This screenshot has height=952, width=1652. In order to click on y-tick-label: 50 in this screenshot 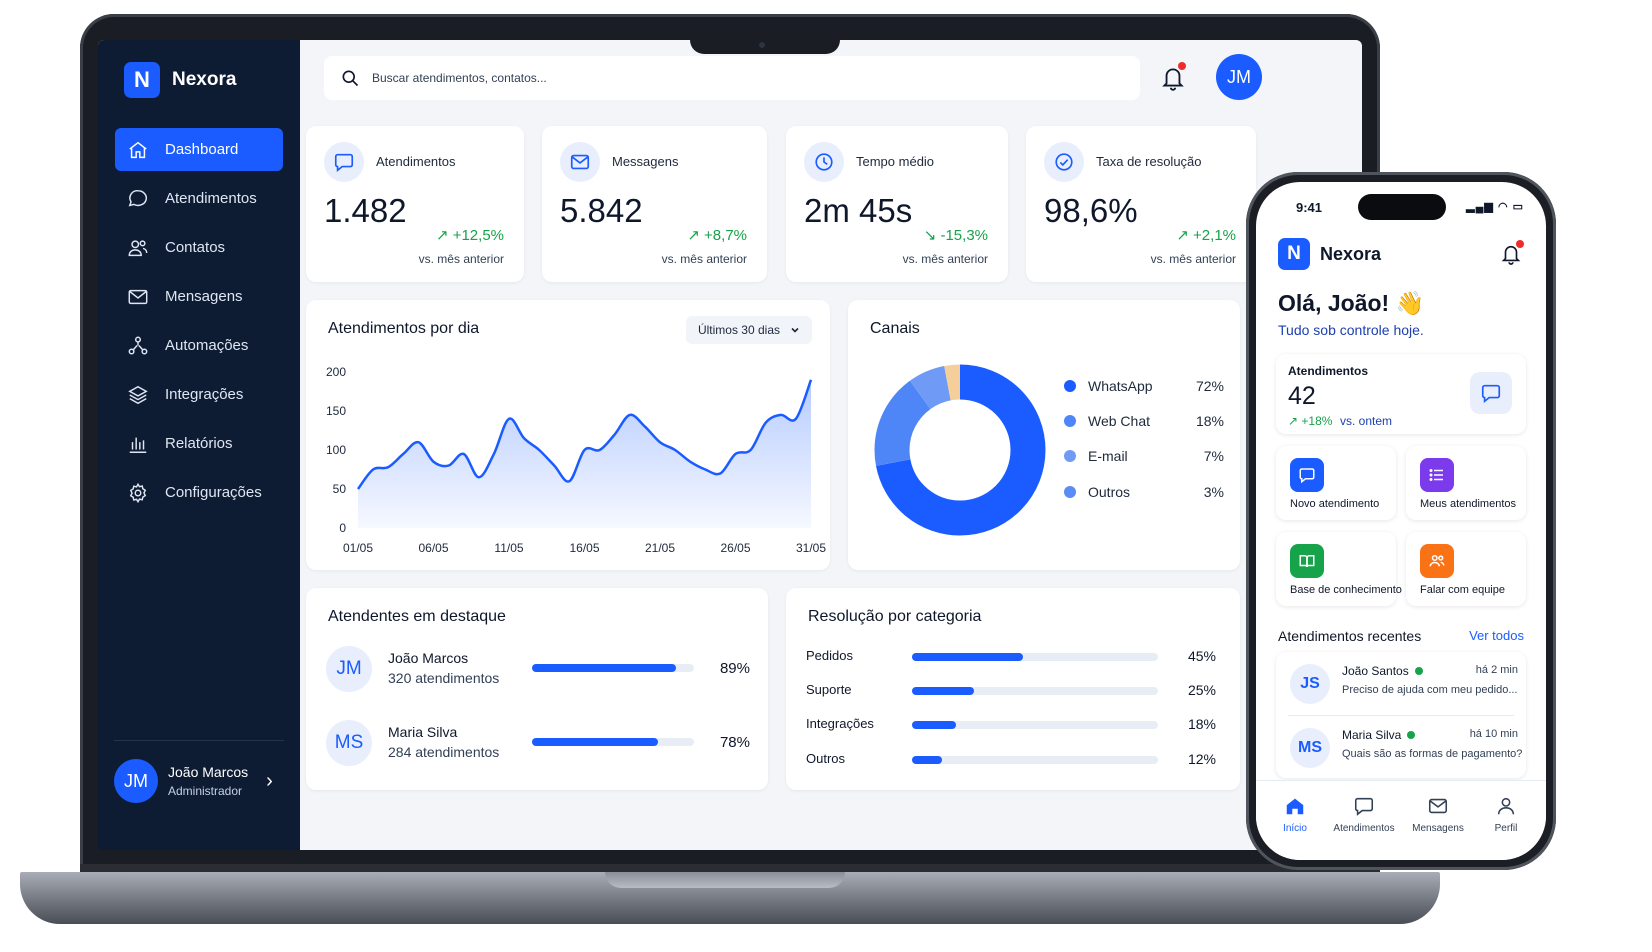, I will do `click(340, 489)`.